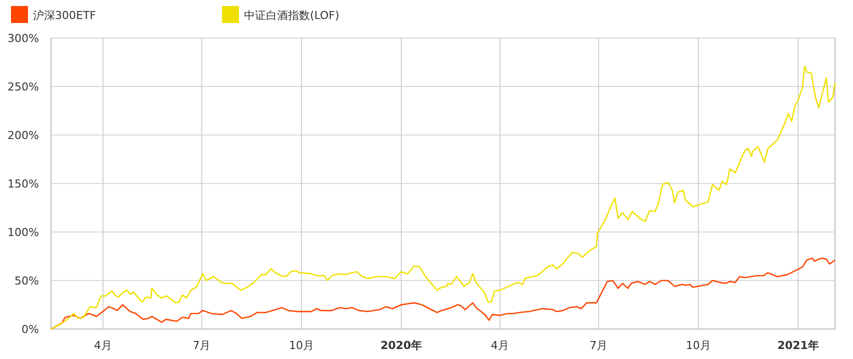  What do you see at coordinates (23, 183) in the screenshot?
I see `y-tick-label: 150%` at bounding box center [23, 183].